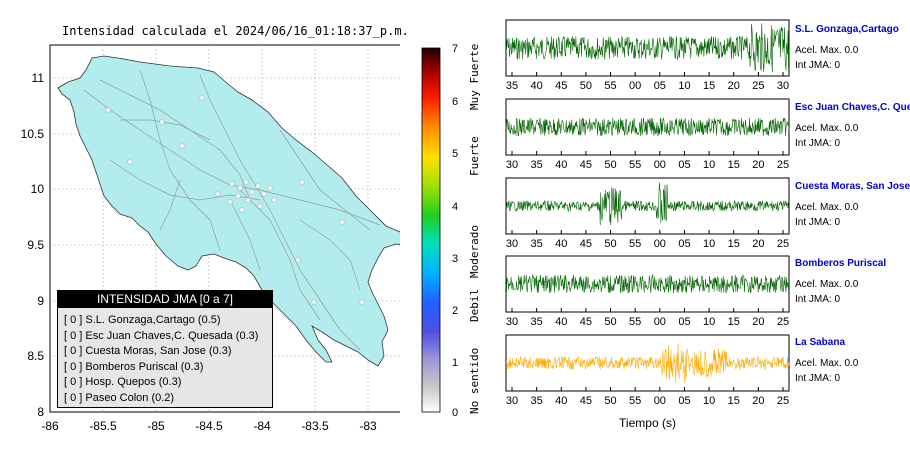 The image size is (910, 460). Describe the element at coordinates (474, 251) in the screenshot. I see `colorbar-label-moderado: Moderado` at that location.